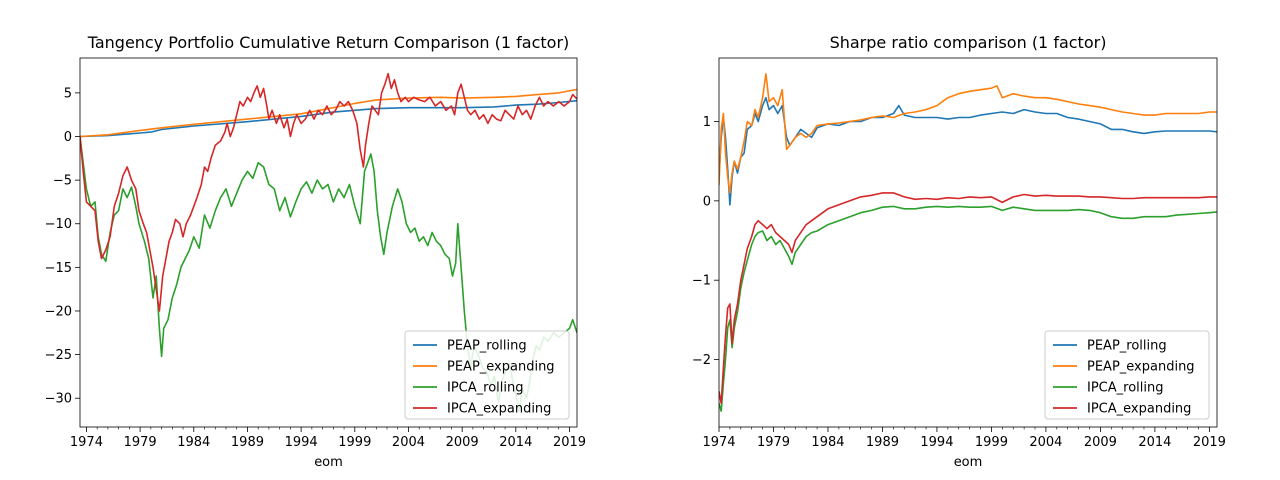 Image resolution: width=1280 pixels, height=480 pixels. Describe the element at coordinates (58, 399) in the screenshot. I see `y-tick-label: −30` at that location.